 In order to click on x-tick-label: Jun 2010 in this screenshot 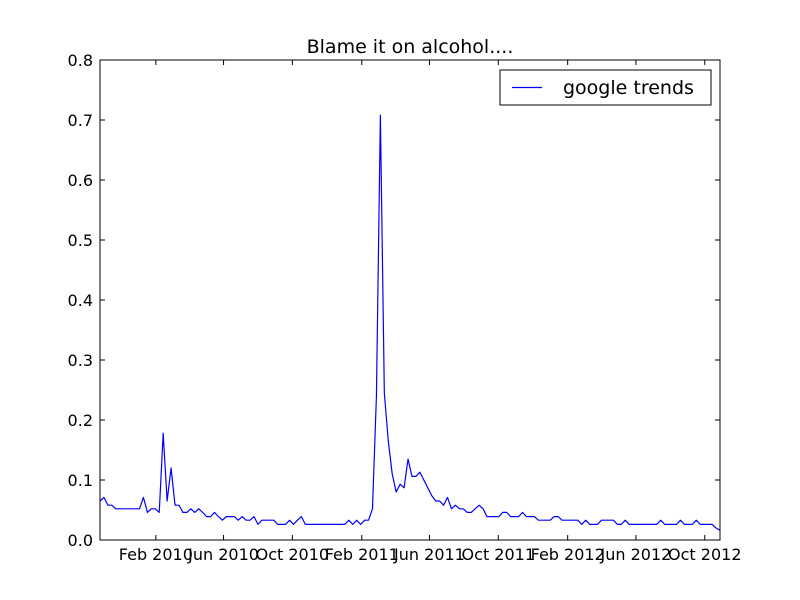, I will do `click(223, 554)`.